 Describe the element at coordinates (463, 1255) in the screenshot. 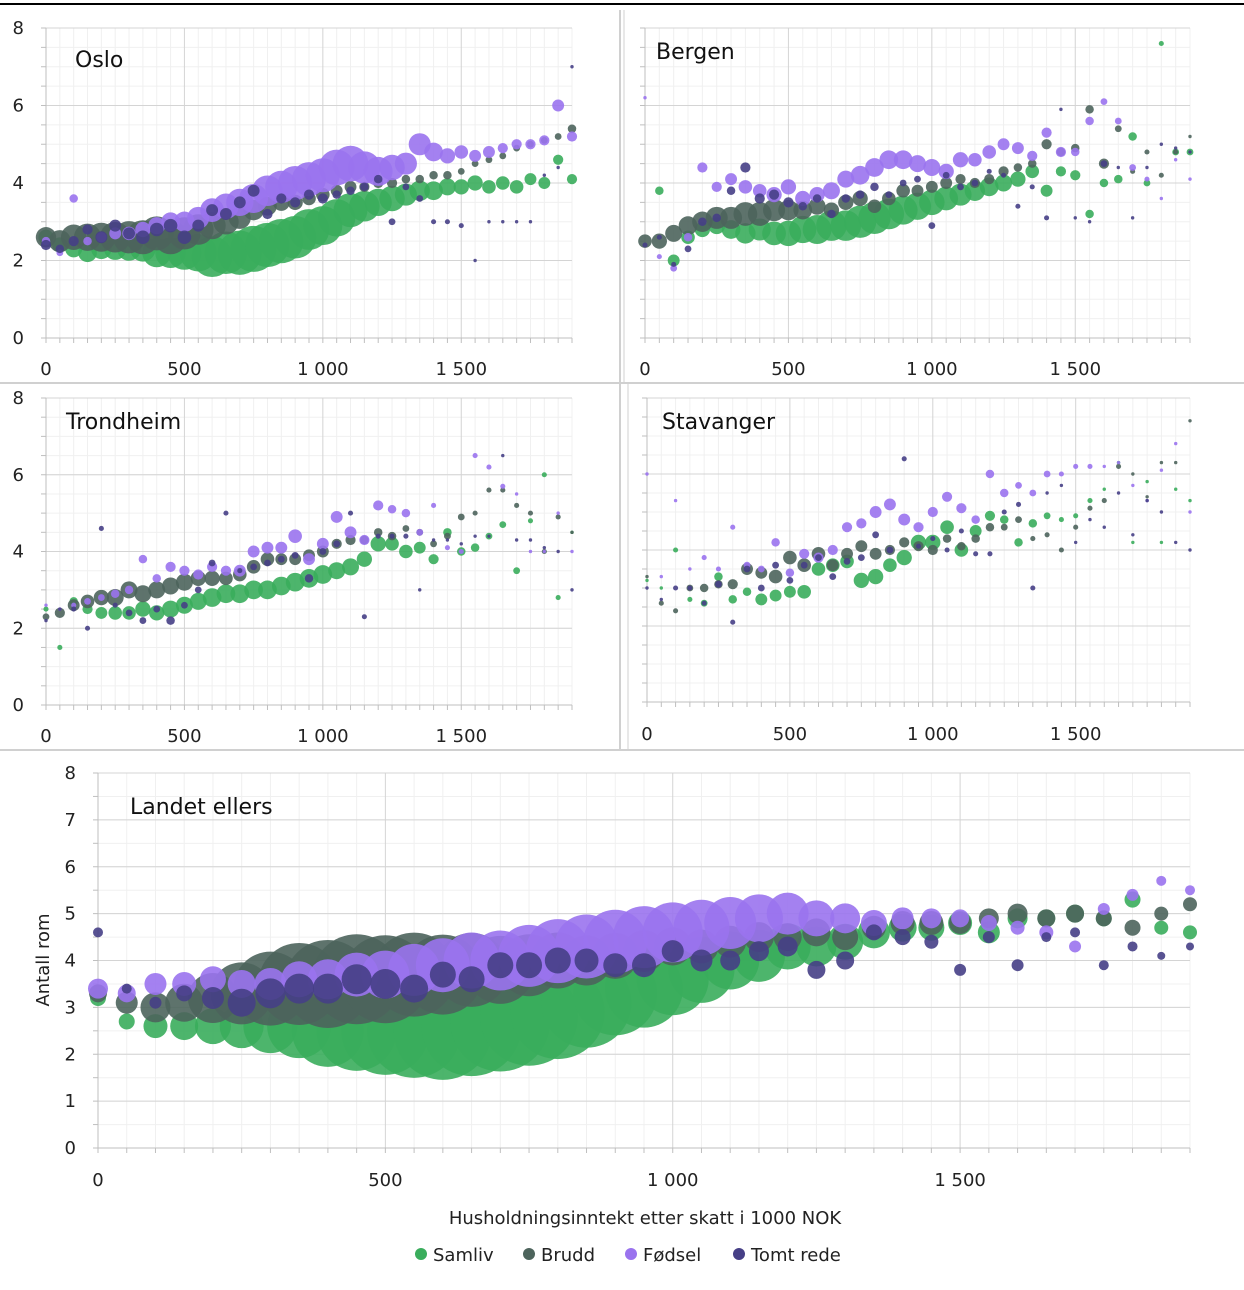

I see `legend-label-samliv: Samliv` at that location.